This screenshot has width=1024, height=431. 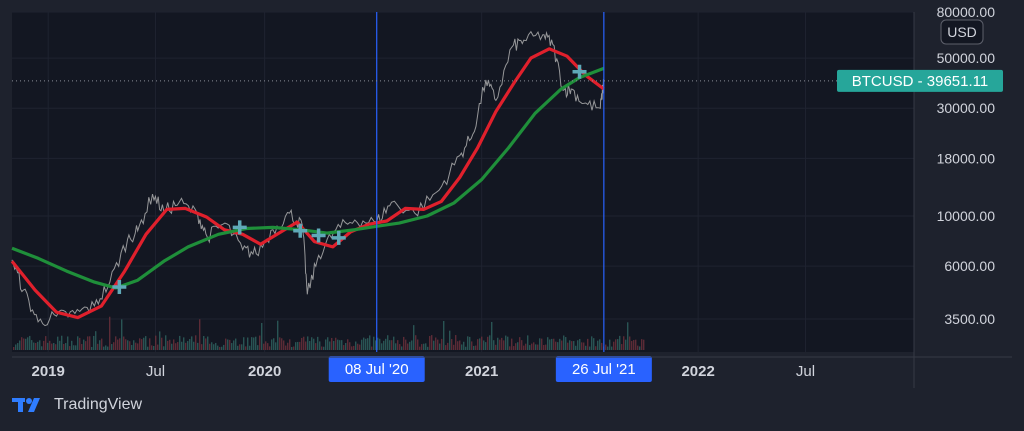 I want to click on y-tick-label: 30000.00, so click(x=966, y=108).